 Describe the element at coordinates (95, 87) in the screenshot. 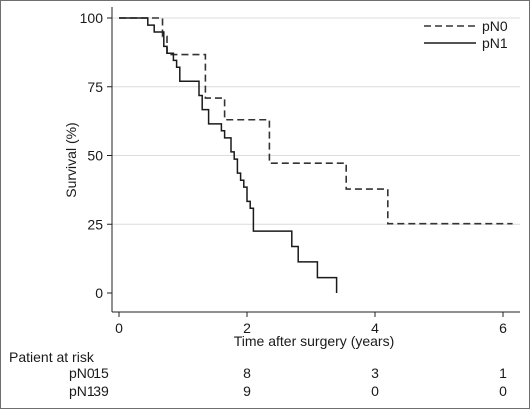

I see `y-tick-label-75: 75` at that location.